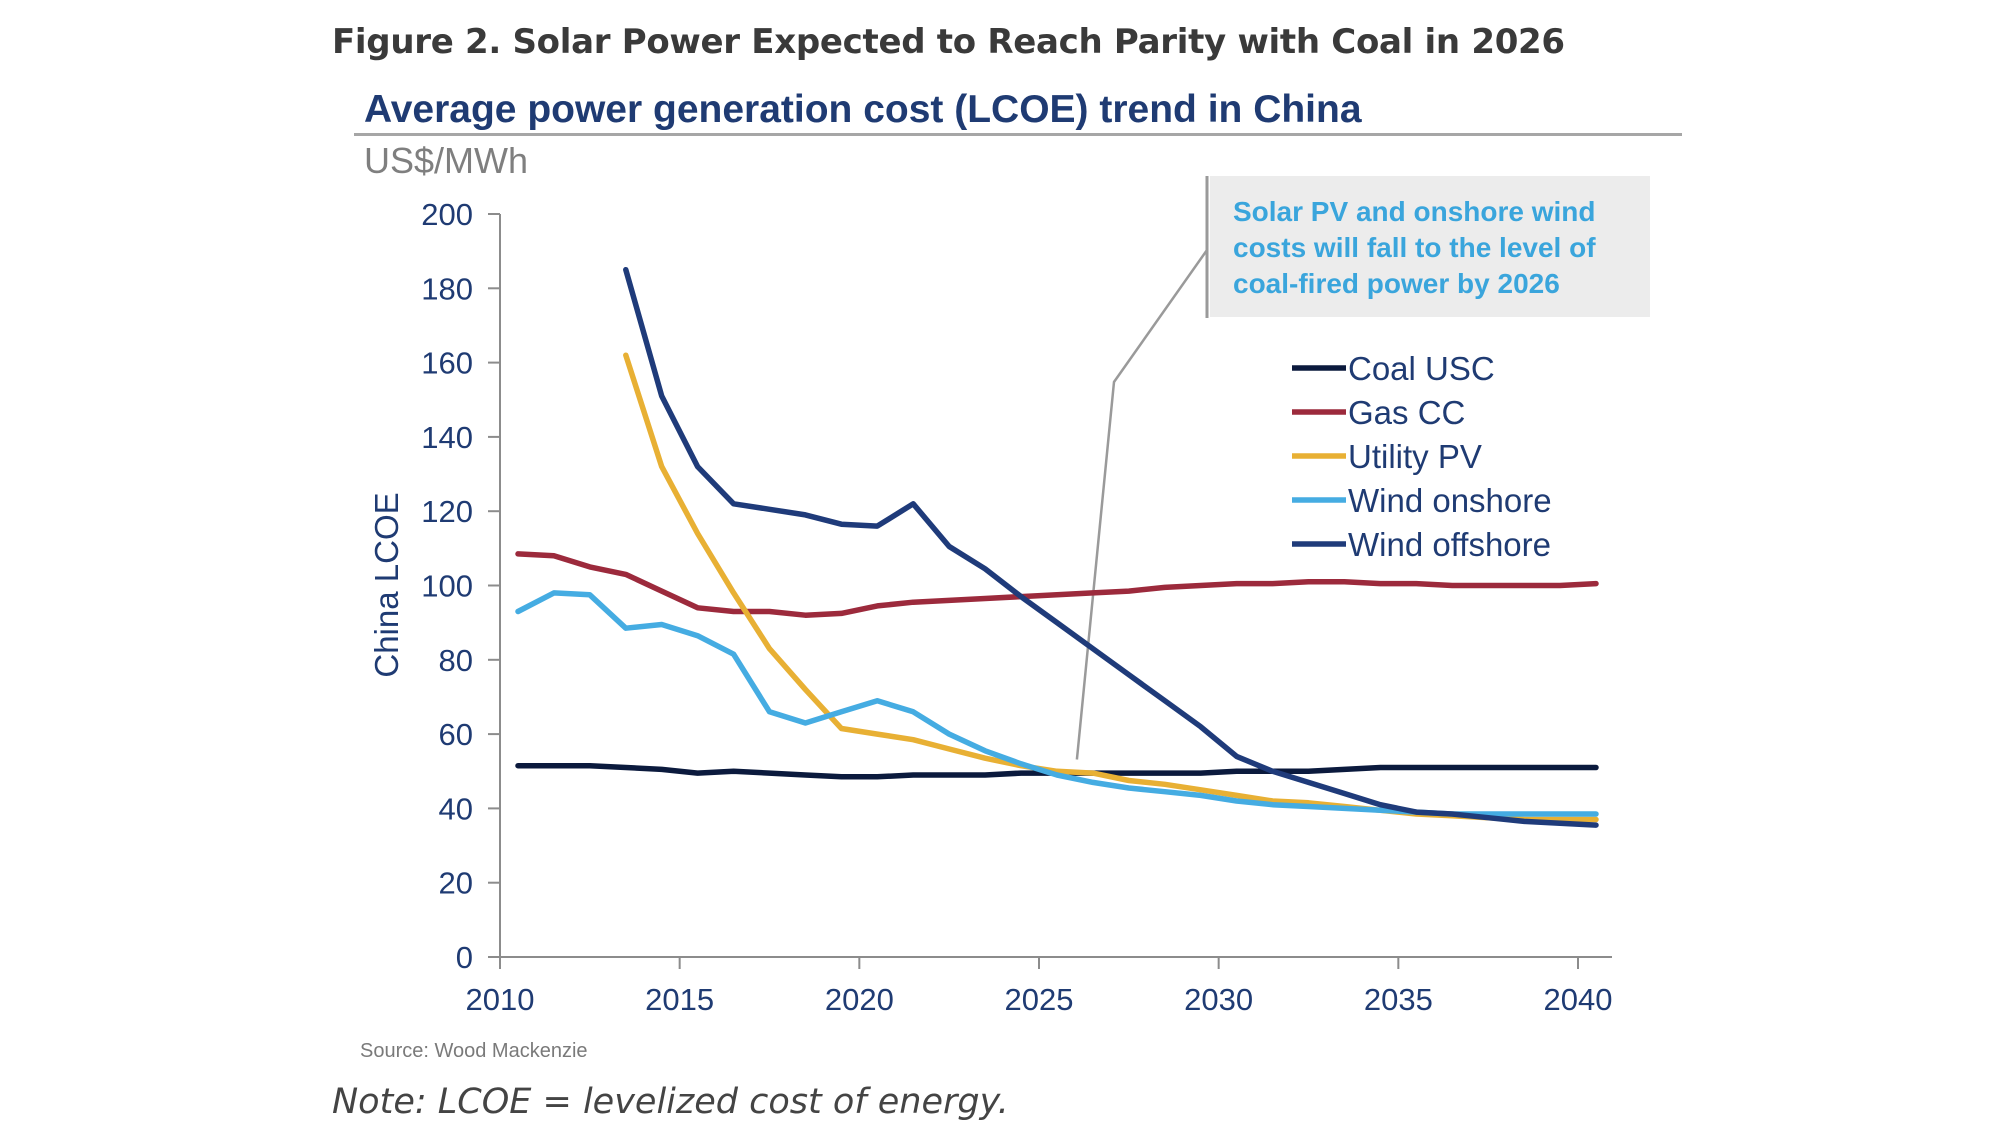  I want to click on y-axis-label: China LCOE, so click(386, 584).